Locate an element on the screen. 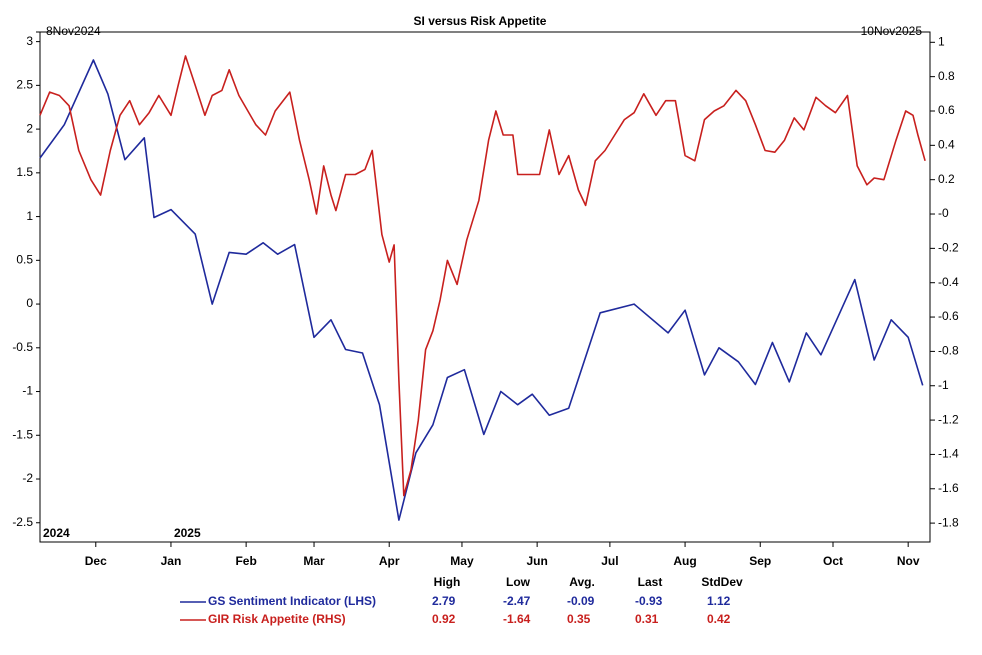  y2-tick-label: 0.2 is located at coordinates (946, 179).